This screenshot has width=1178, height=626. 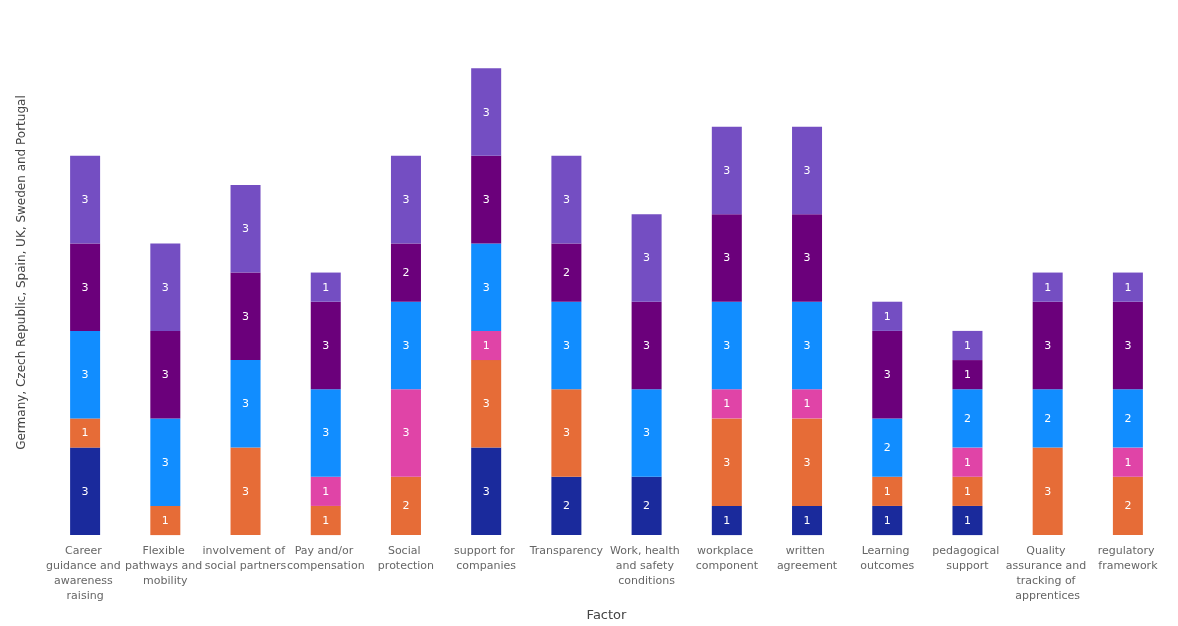 I want to click on x-tick-label: Transparency, so click(x=566, y=551).